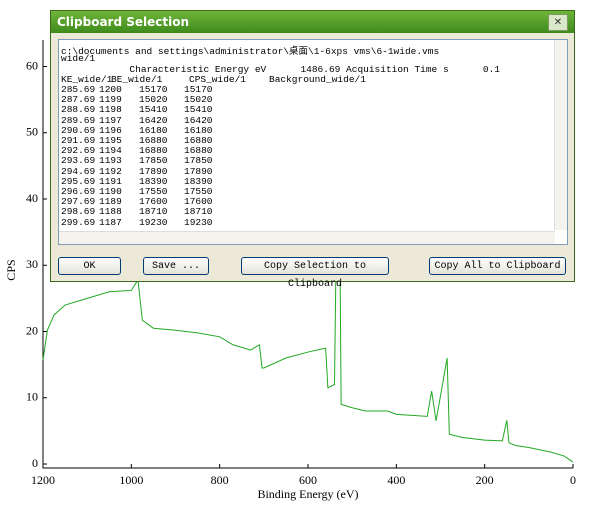  I want to click on cell: 1187, so click(110, 222).